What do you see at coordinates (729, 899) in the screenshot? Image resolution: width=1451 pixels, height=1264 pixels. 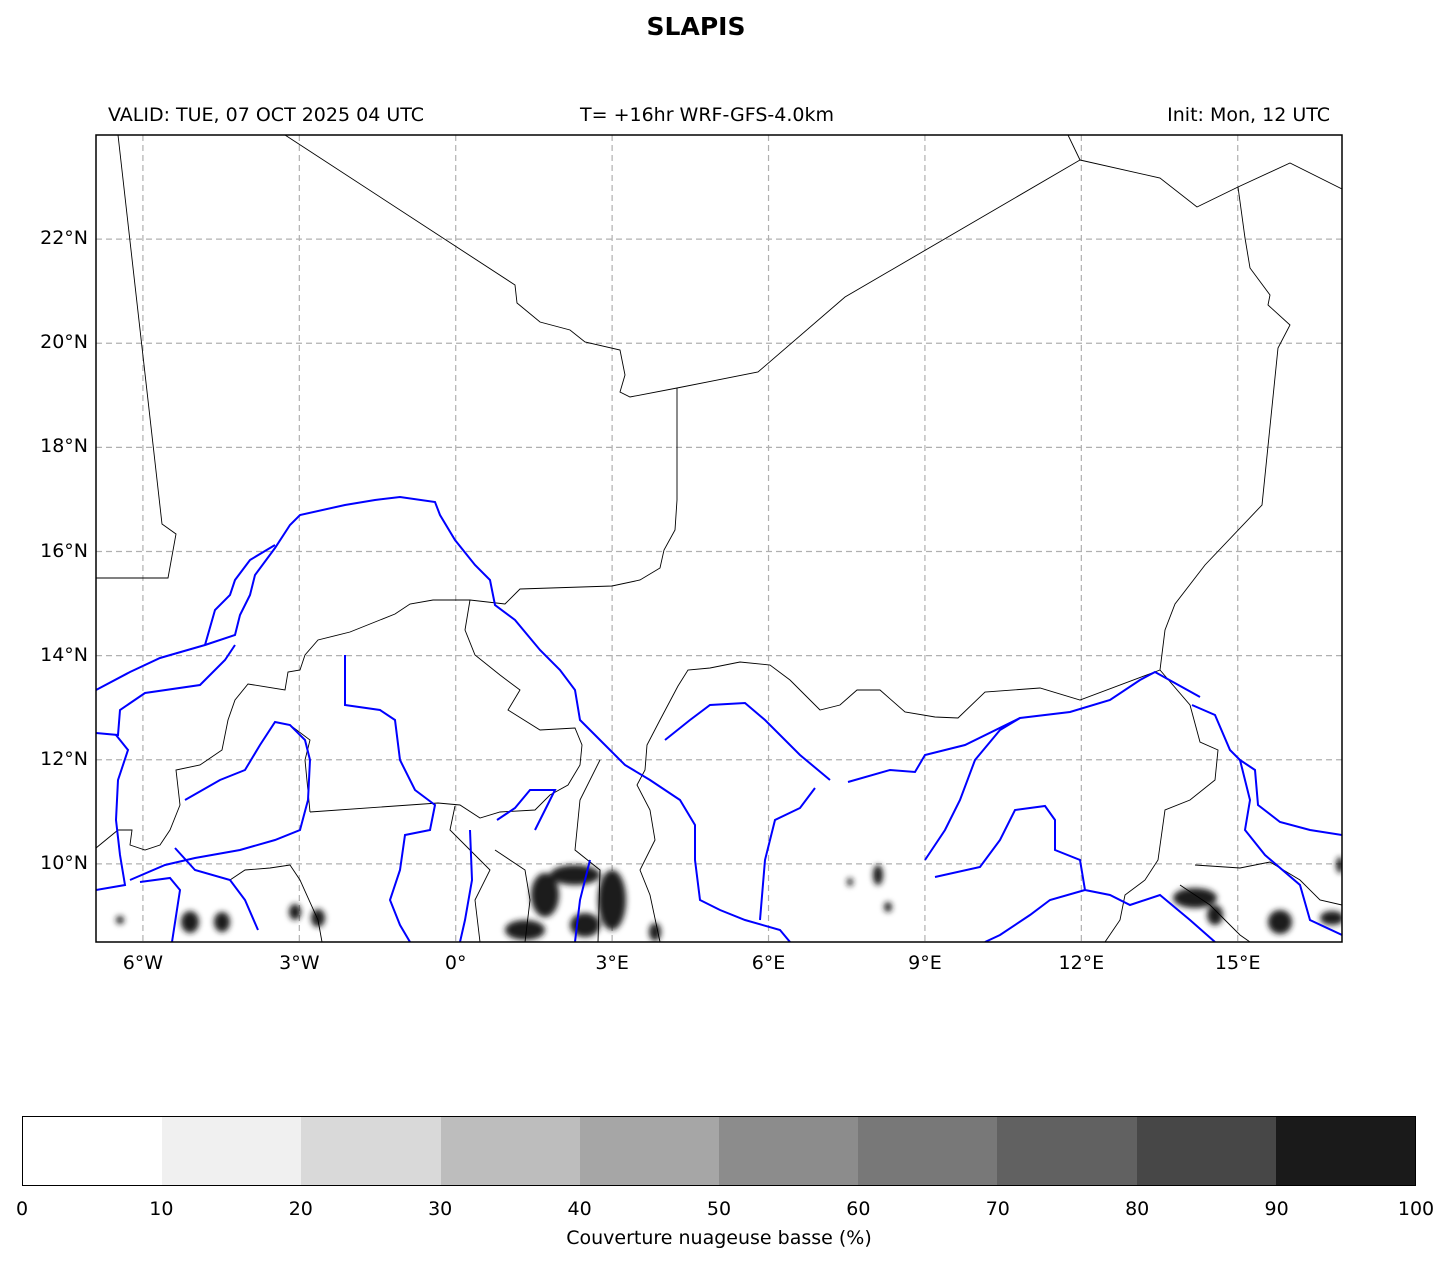 I see `cloud-cover-field` at bounding box center [729, 899].